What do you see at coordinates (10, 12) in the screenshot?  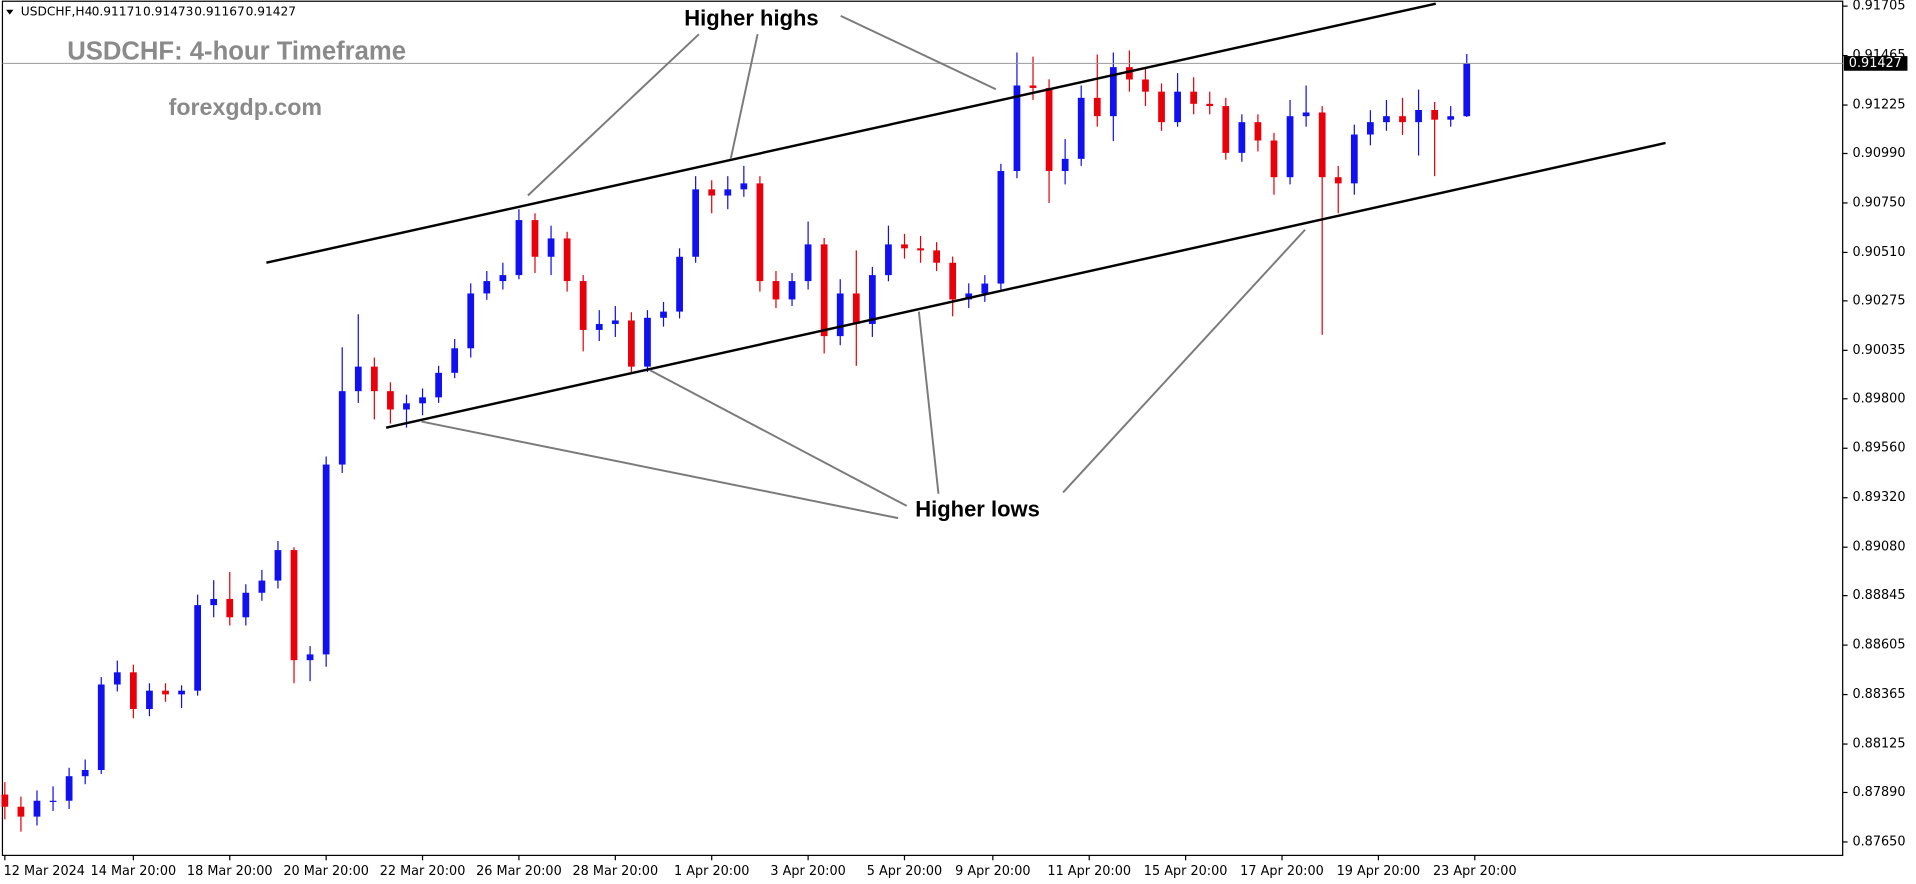 I see `menu-triangle` at bounding box center [10, 12].